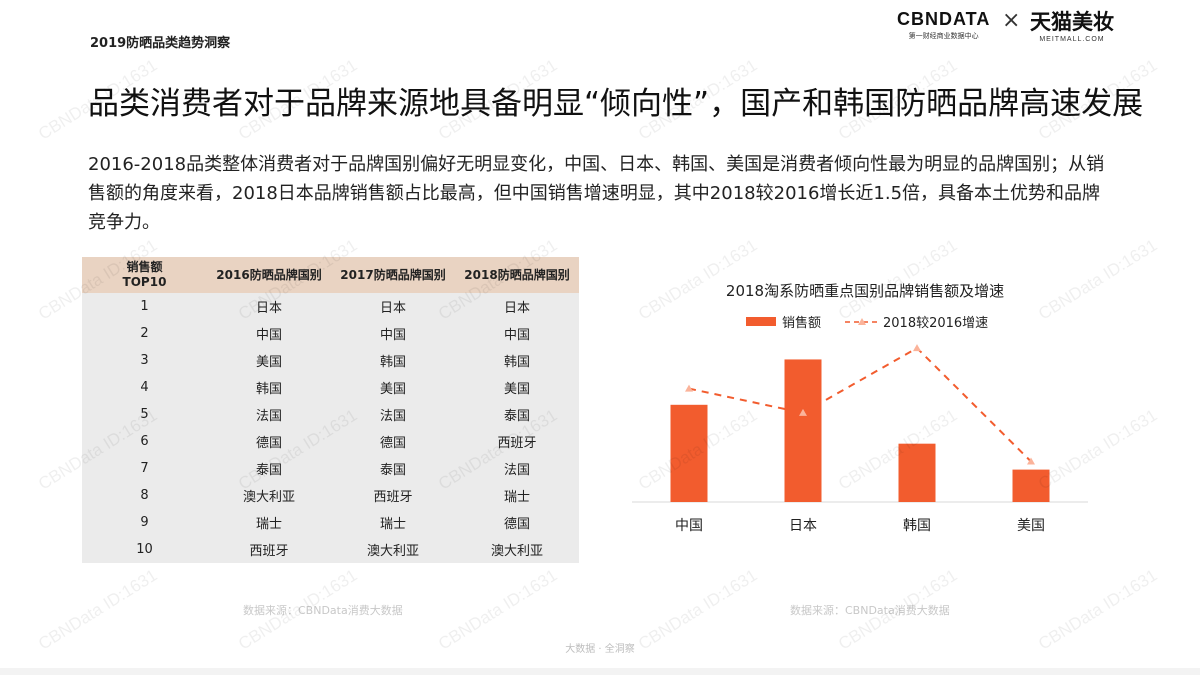 The width and height of the screenshot is (1200, 675). What do you see at coordinates (330, 360) in the screenshot?
I see `table-row: 3 美国 韩国 韩国` at bounding box center [330, 360].